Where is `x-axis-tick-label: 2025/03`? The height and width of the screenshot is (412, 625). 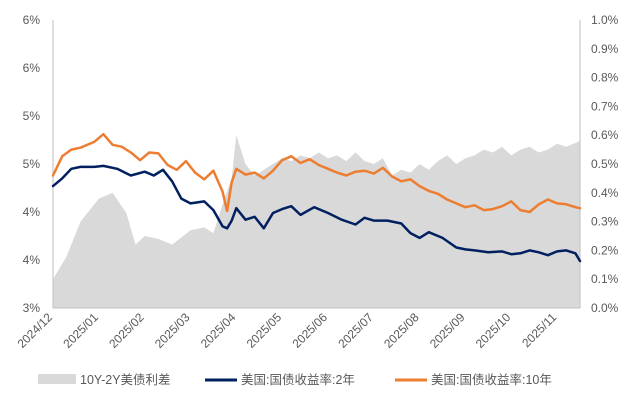 x-axis-tick-label: 2025/03 is located at coordinates (172, 330).